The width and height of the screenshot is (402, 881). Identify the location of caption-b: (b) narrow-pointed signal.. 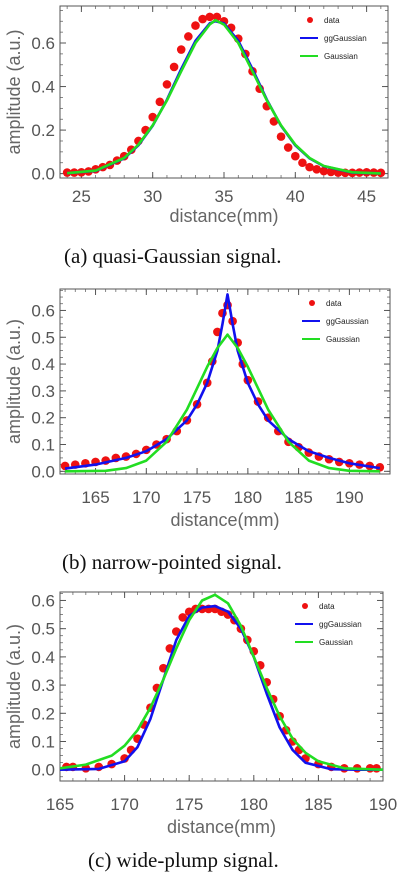
(172, 562).